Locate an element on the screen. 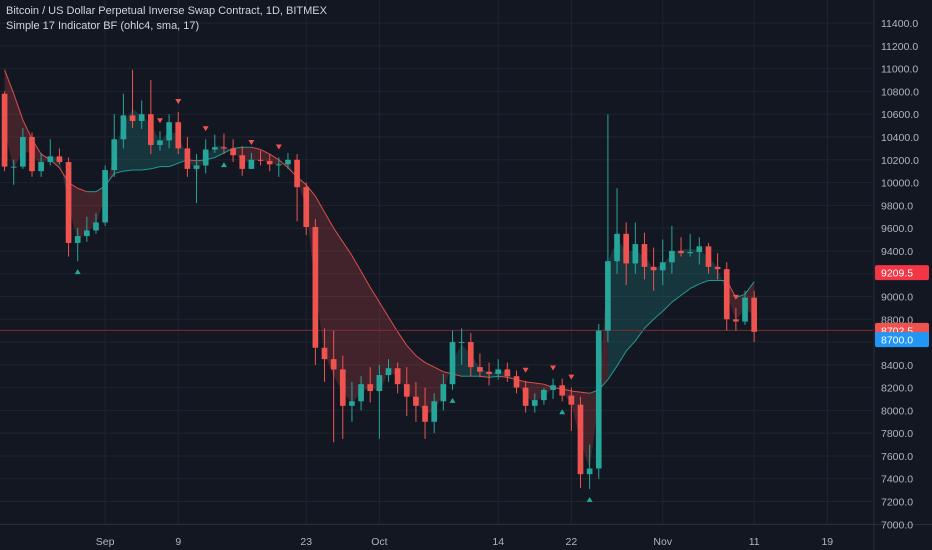 The image size is (932, 550). indicator-title: Simple 17 Indicator BF (ohlc4, sma, 17) is located at coordinates (103, 26).